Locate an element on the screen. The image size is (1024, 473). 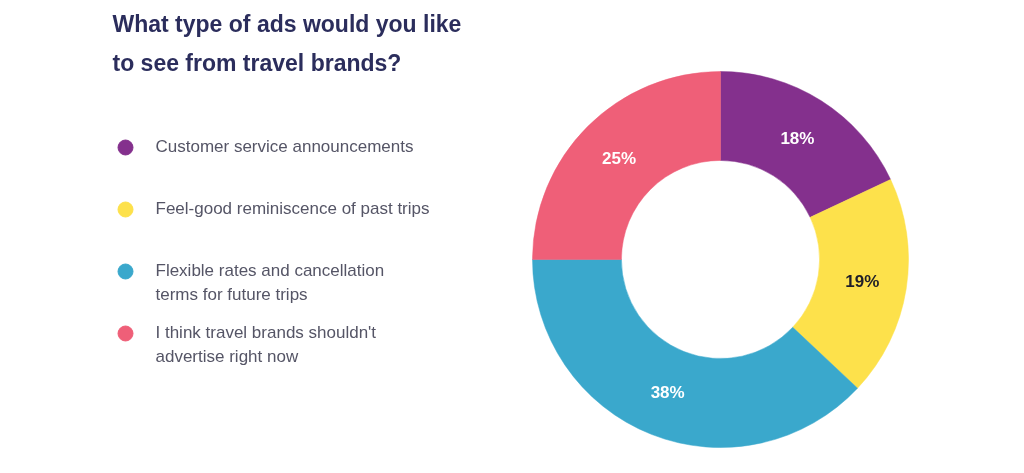
legend-label: Flexible rates and cancellation terms for future trips is located at coordinates (270, 282).